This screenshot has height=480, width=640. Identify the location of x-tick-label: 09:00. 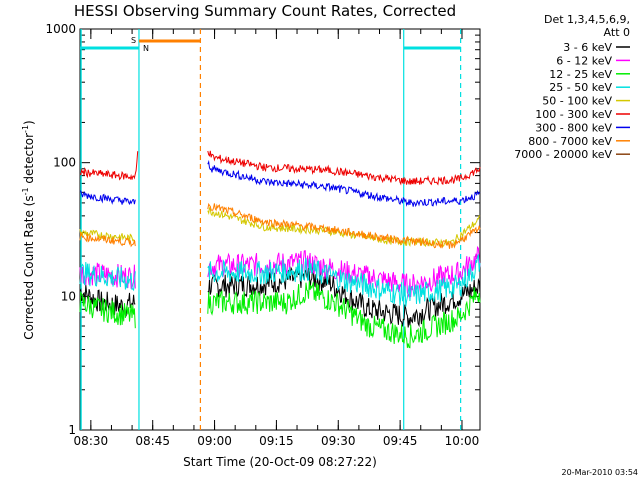
(214, 441).